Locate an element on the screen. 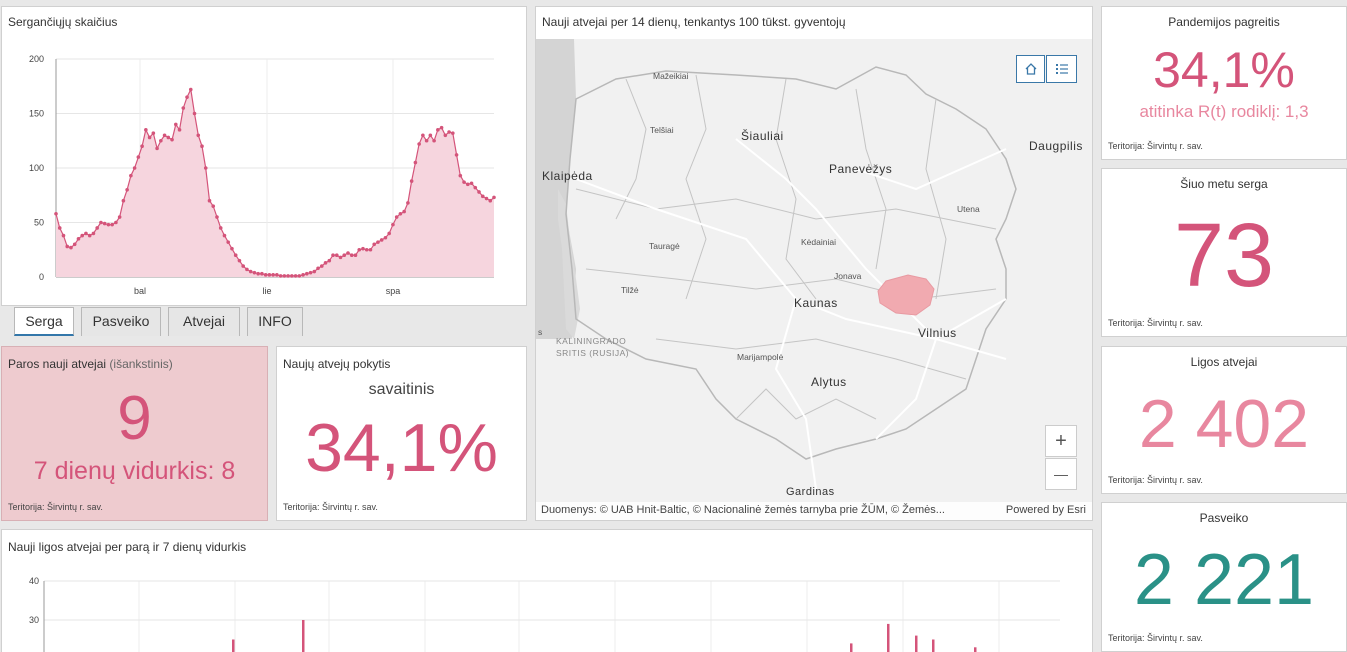  zoom-out-button: — is located at coordinates (1061, 474).